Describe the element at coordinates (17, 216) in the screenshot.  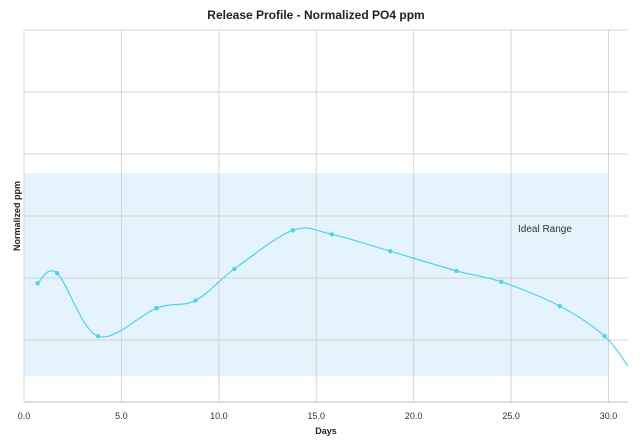
I see `y-axis-label: Normalized ppm` at that location.